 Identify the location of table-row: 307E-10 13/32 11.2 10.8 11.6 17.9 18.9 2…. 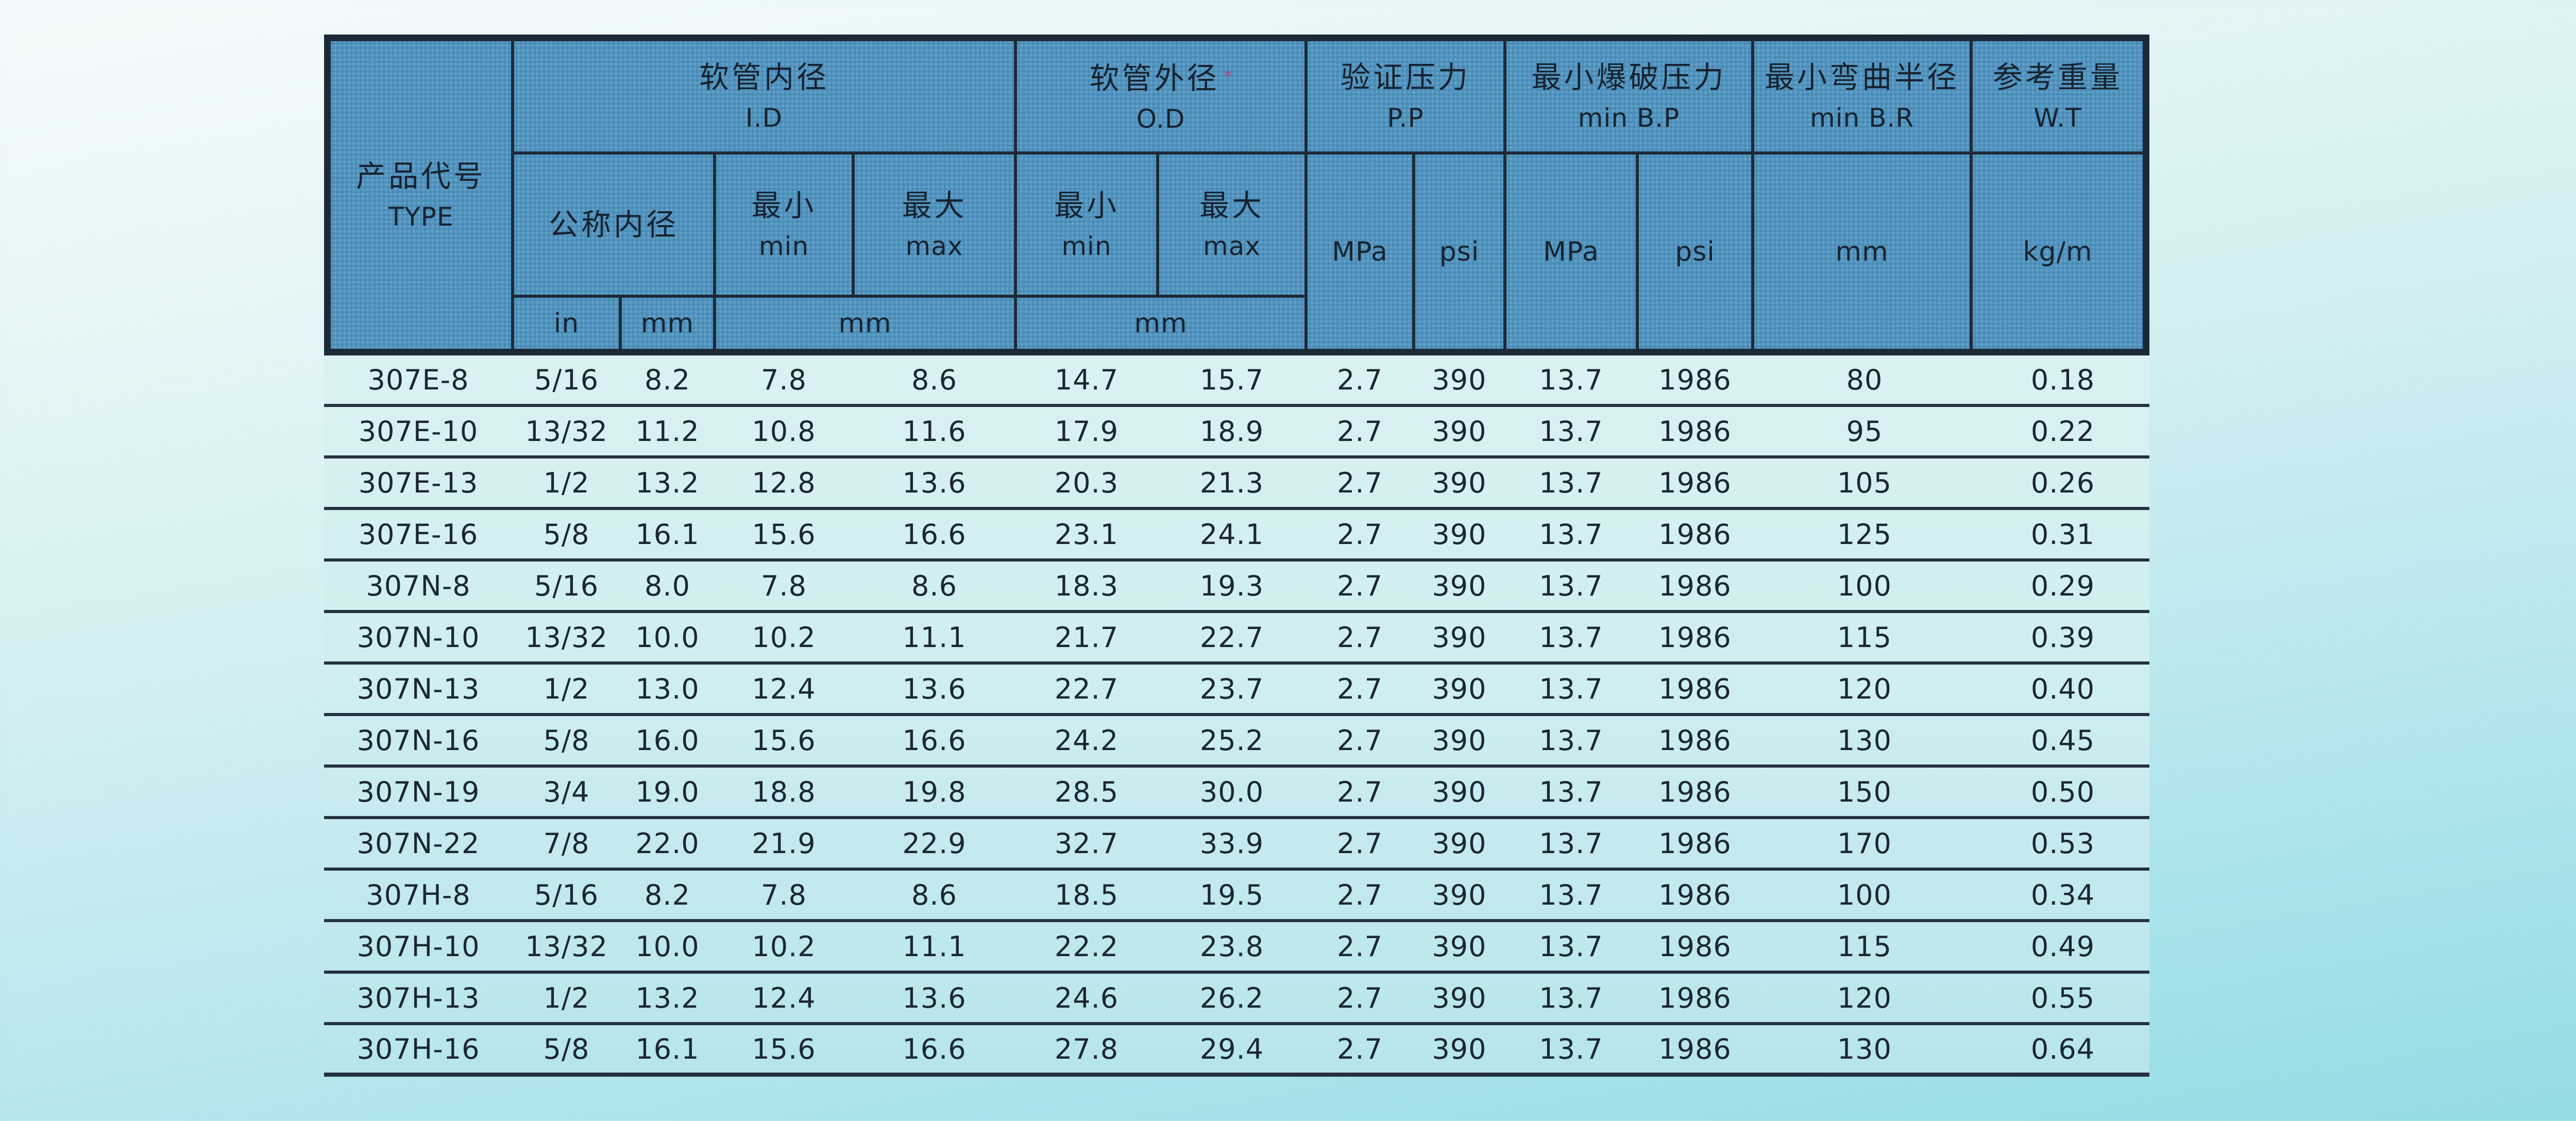
(1236, 432).